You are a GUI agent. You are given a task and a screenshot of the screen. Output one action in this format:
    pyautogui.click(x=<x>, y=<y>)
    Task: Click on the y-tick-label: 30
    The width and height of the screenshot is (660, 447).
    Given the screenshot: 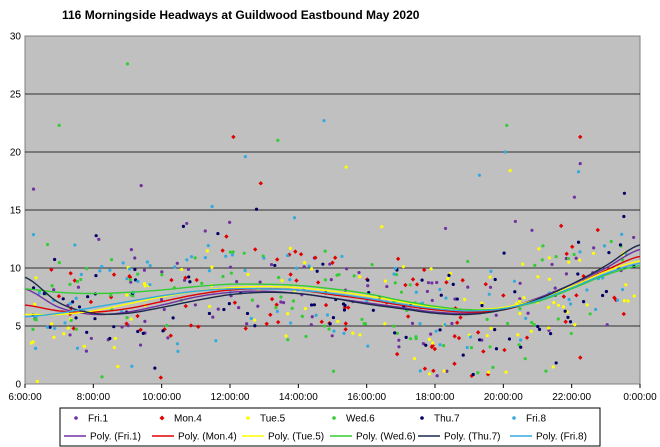 What is the action you would take?
    pyautogui.click(x=16, y=37)
    